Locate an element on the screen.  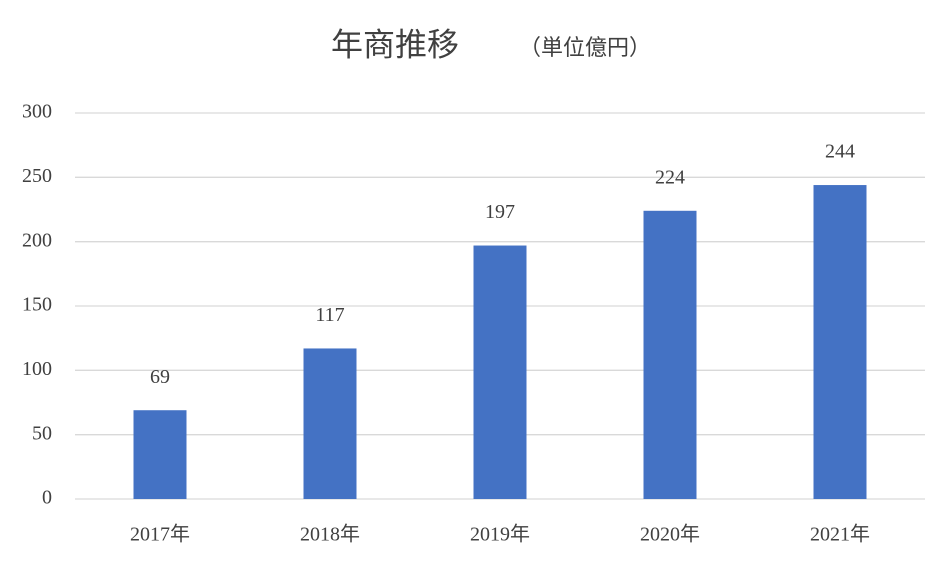
chart-title: 年商推移 is located at coordinates (395, 44).